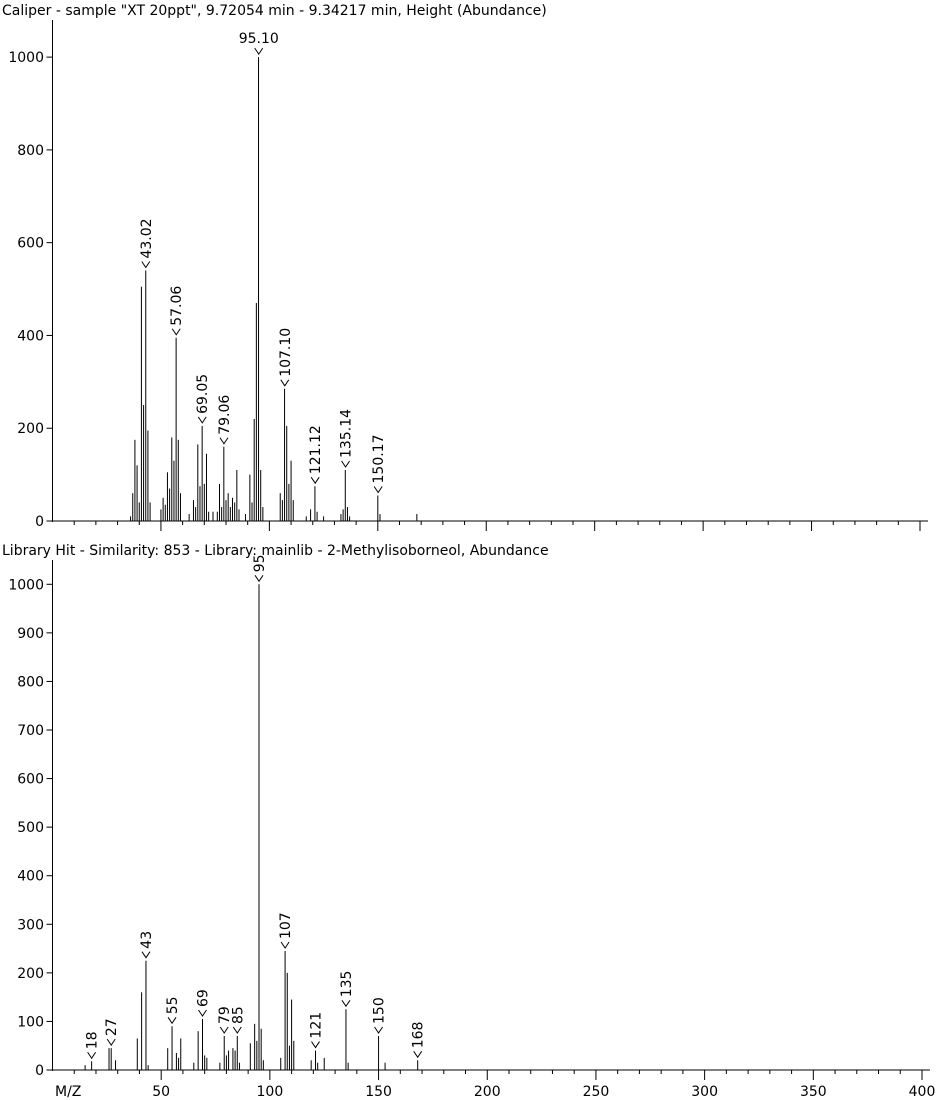 The width and height of the screenshot is (950, 1100). Describe the element at coordinates (147, 940) in the screenshot. I see `peak-label: 43` at that location.